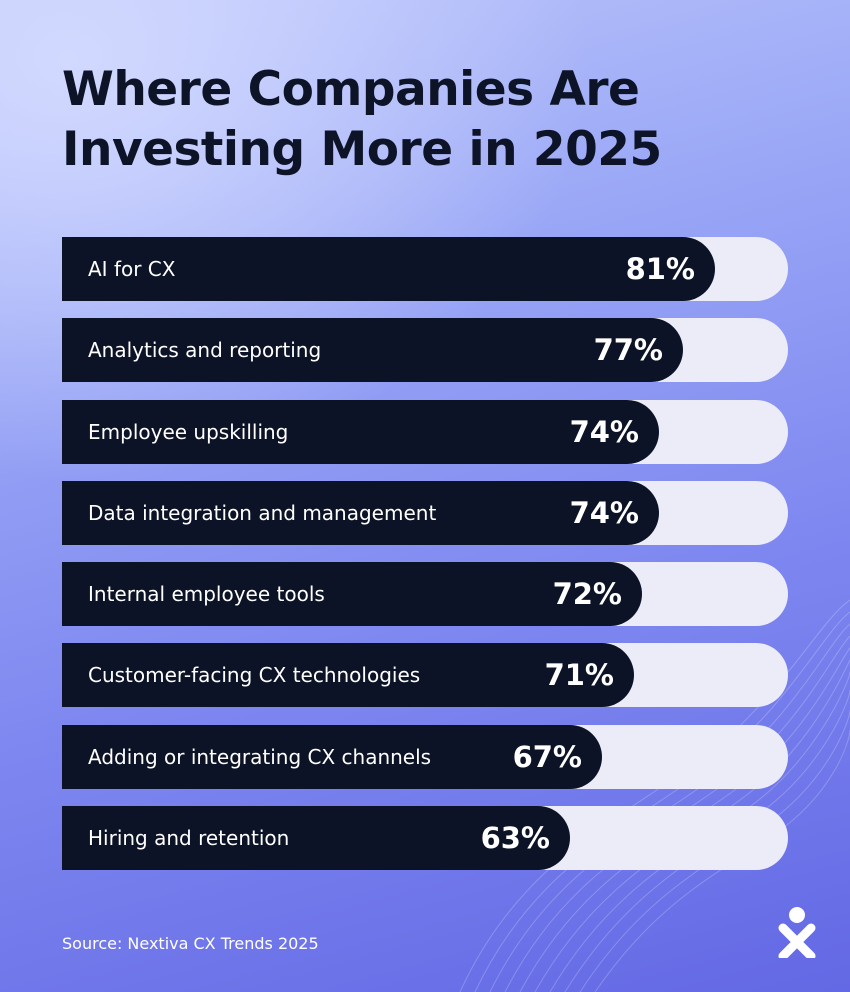 This screenshot has height=992, width=850. What do you see at coordinates (388, 269) in the screenshot?
I see `bar: AI for CX 81%` at bounding box center [388, 269].